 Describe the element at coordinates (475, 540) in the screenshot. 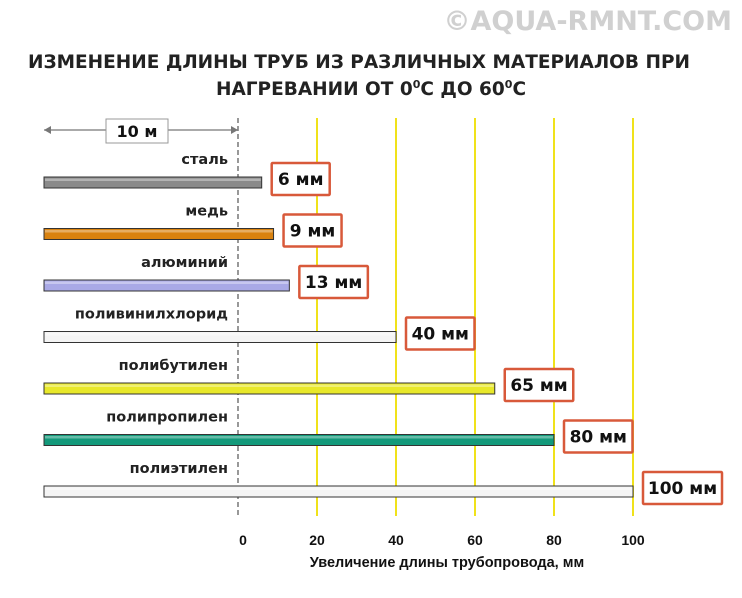

I see `tick-label-60: 60` at that location.